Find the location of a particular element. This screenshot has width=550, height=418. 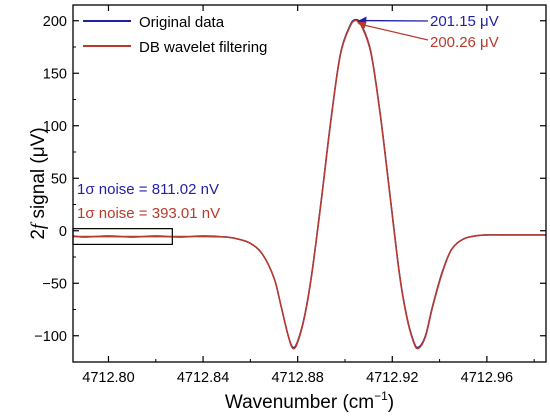

x-axis-label-end: ) is located at coordinates (391, 402).